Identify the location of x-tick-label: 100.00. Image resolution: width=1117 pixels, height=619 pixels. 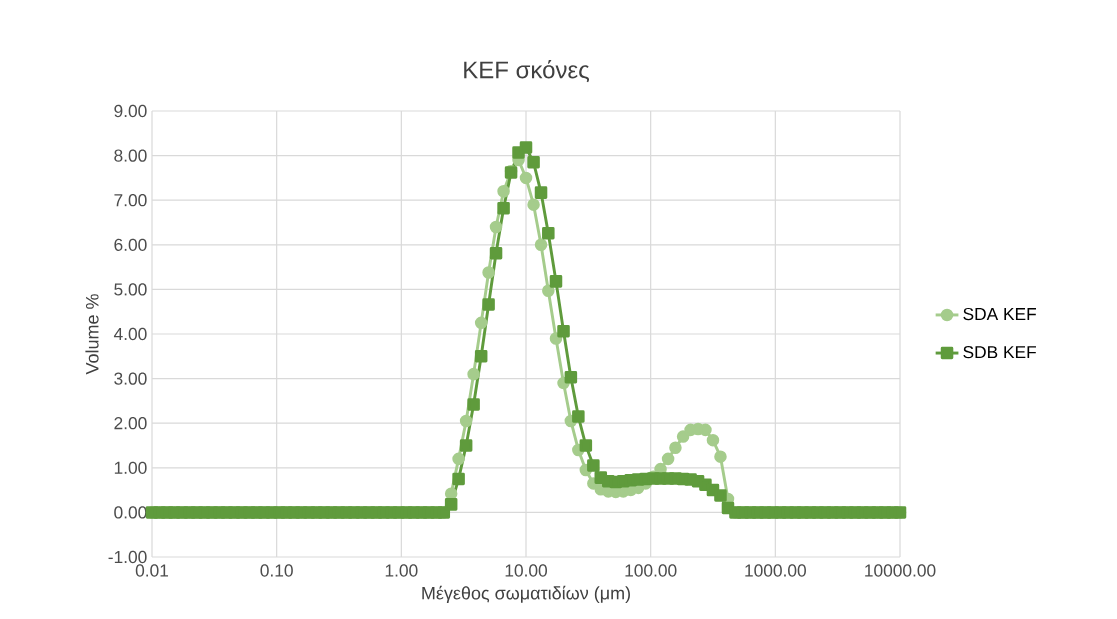
(651, 570).